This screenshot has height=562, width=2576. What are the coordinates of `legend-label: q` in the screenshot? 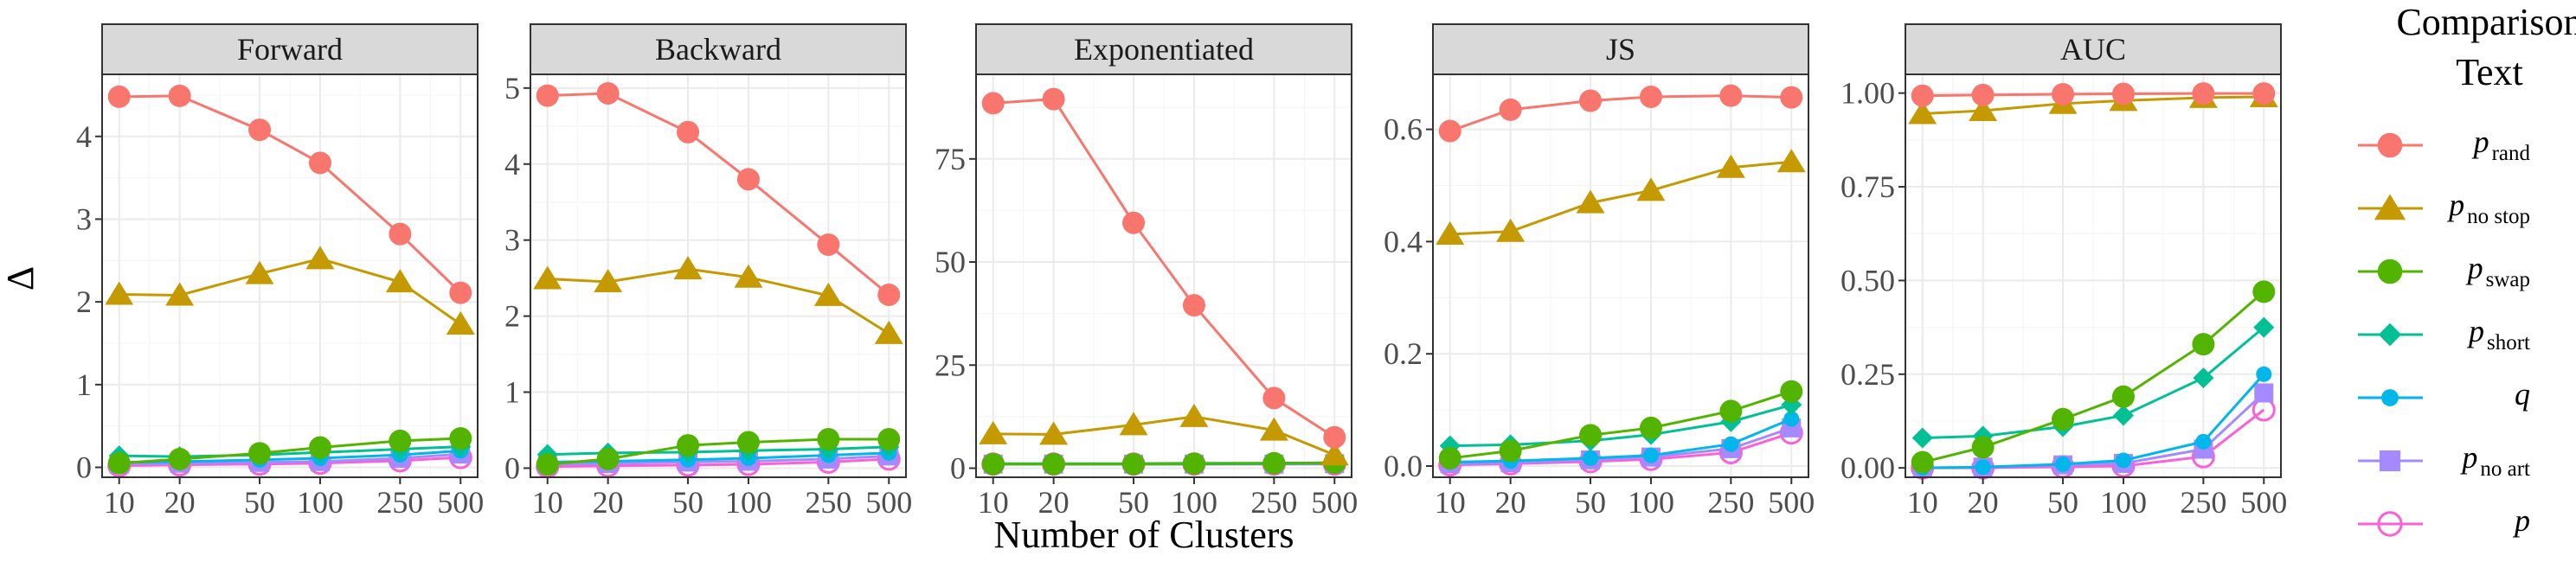 It's located at (2522, 394).